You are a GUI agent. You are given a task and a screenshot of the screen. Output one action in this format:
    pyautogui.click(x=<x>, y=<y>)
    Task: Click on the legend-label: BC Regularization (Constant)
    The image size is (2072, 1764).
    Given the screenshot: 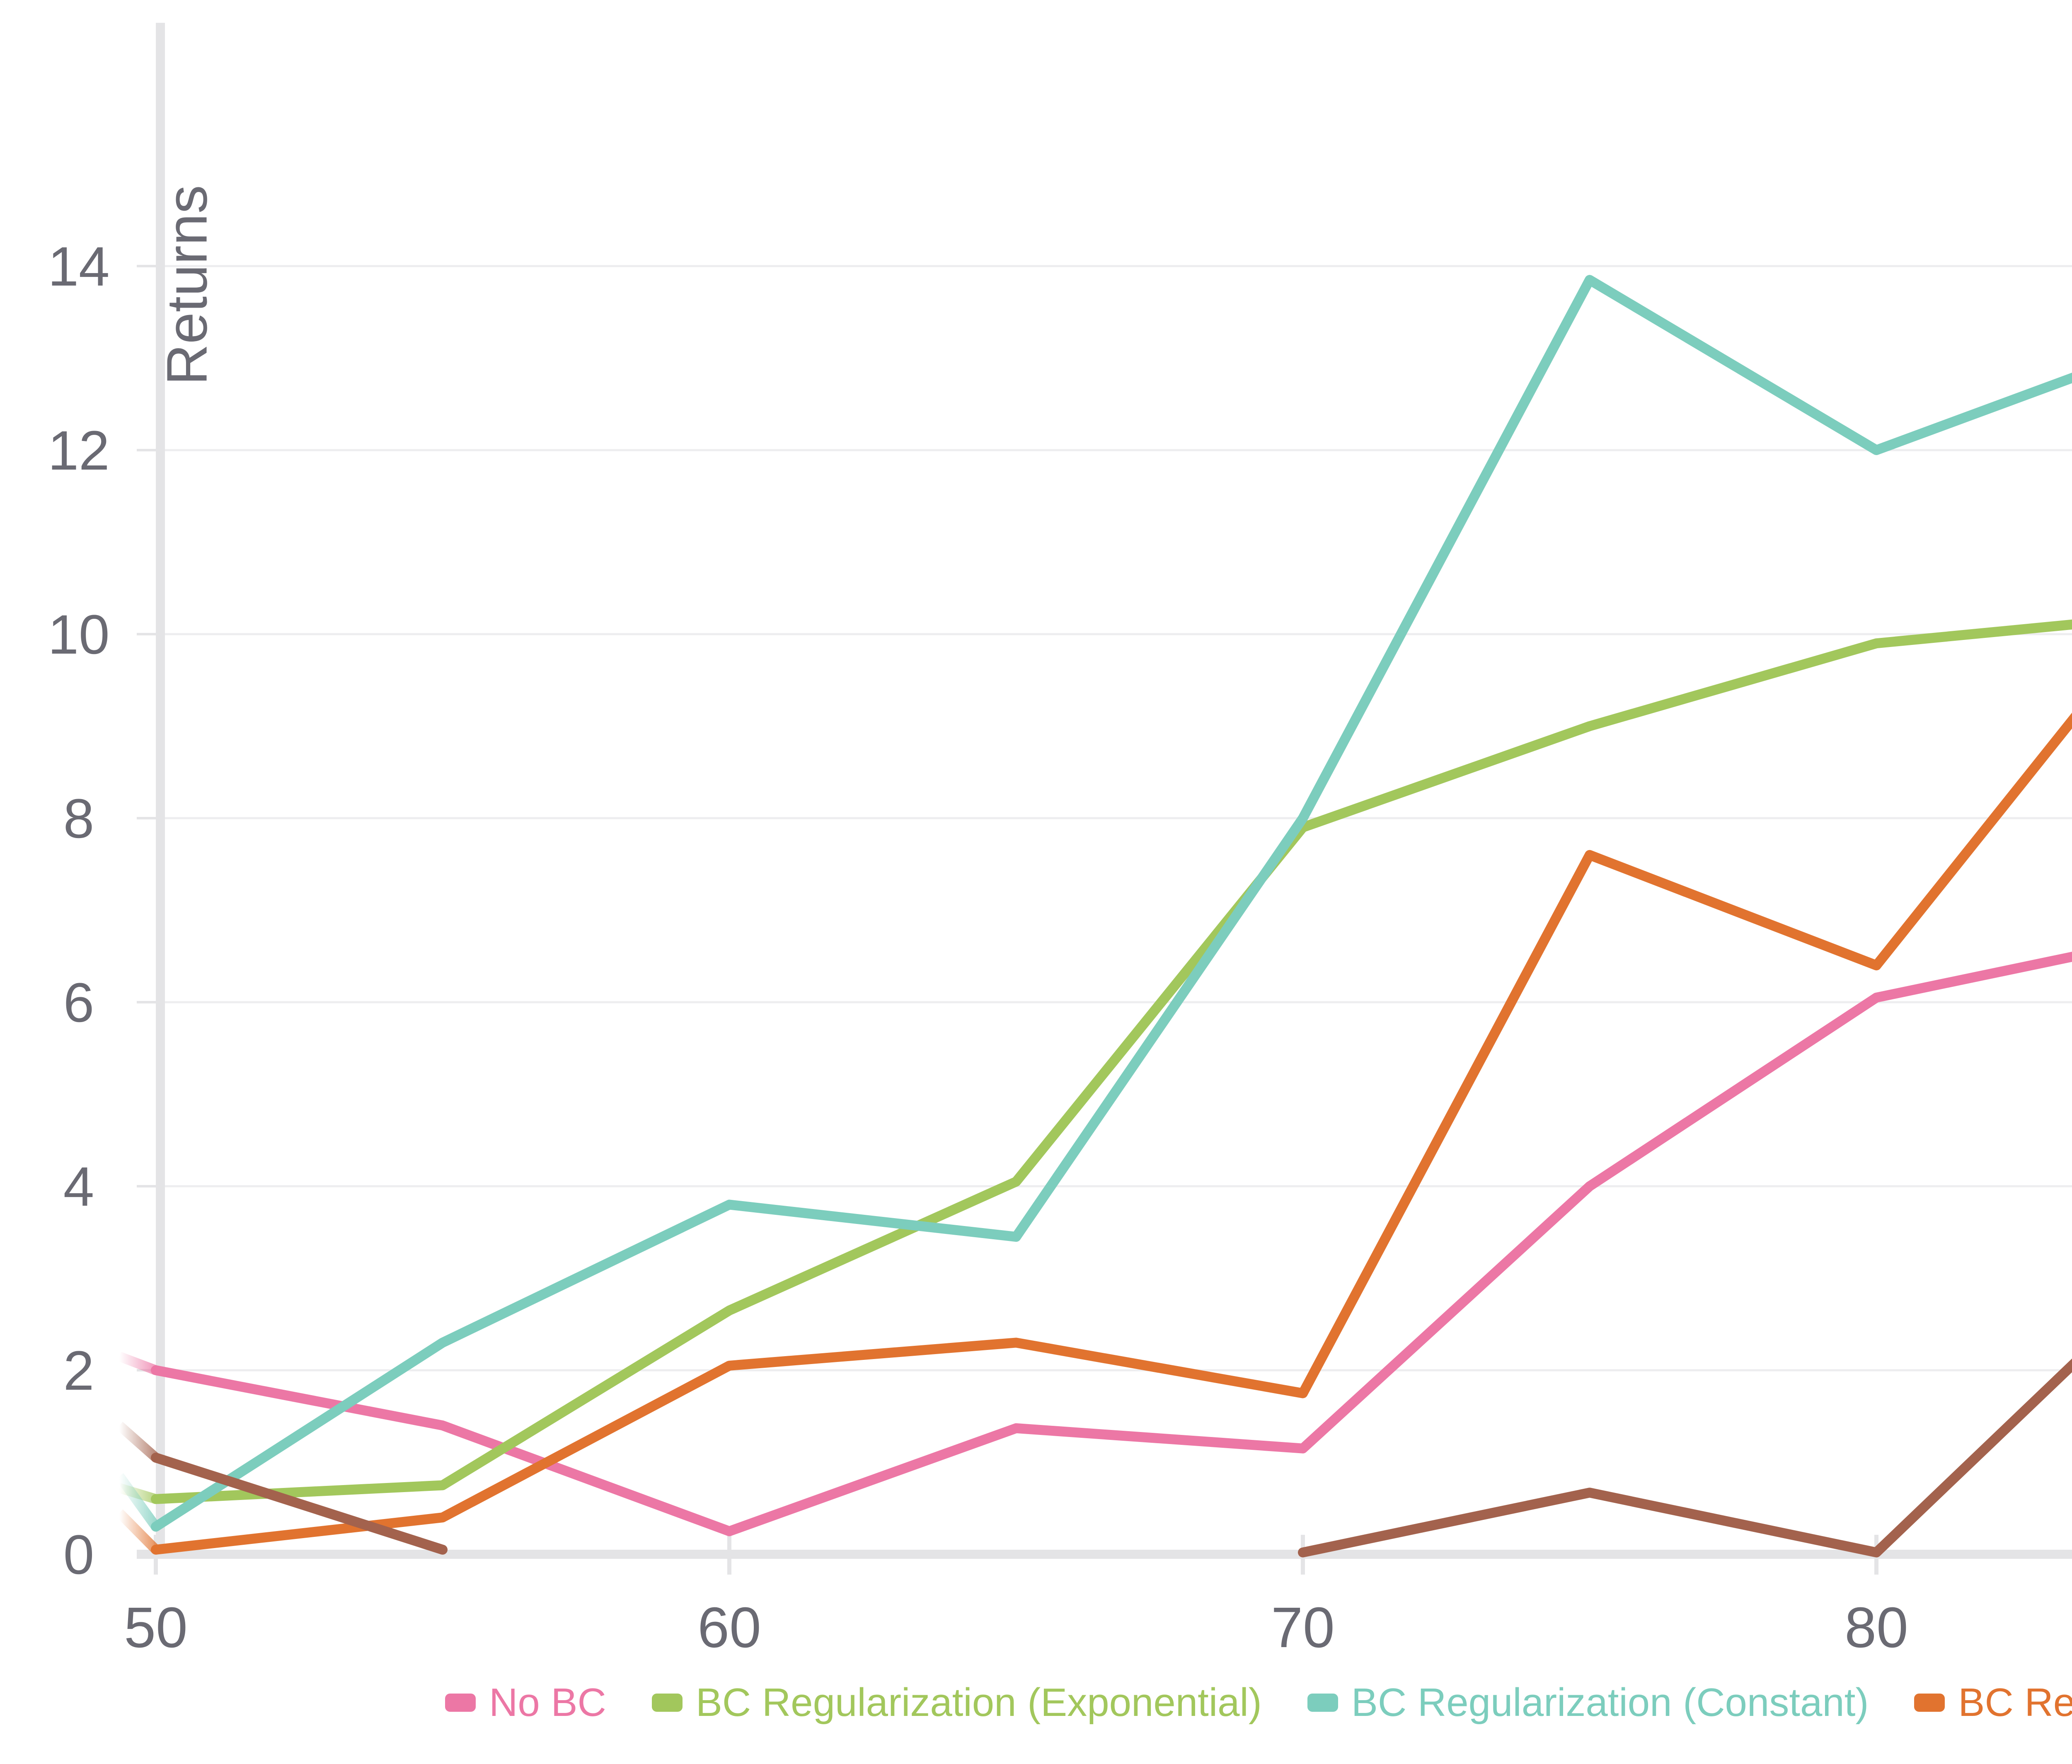 What is the action you would take?
    pyautogui.click(x=1610, y=1702)
    